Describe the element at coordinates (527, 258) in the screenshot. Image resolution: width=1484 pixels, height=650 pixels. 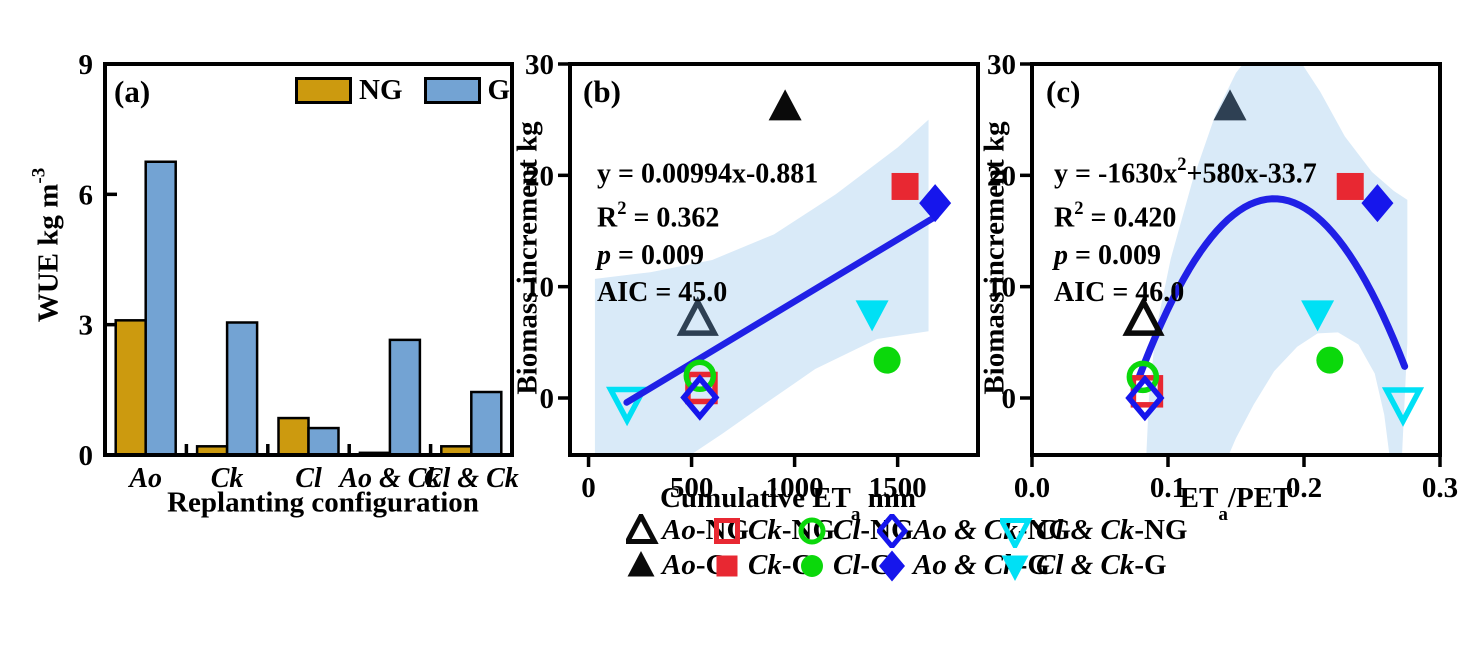
I see `panel-b-y-axis-title: Biomass increment kg` at that location.